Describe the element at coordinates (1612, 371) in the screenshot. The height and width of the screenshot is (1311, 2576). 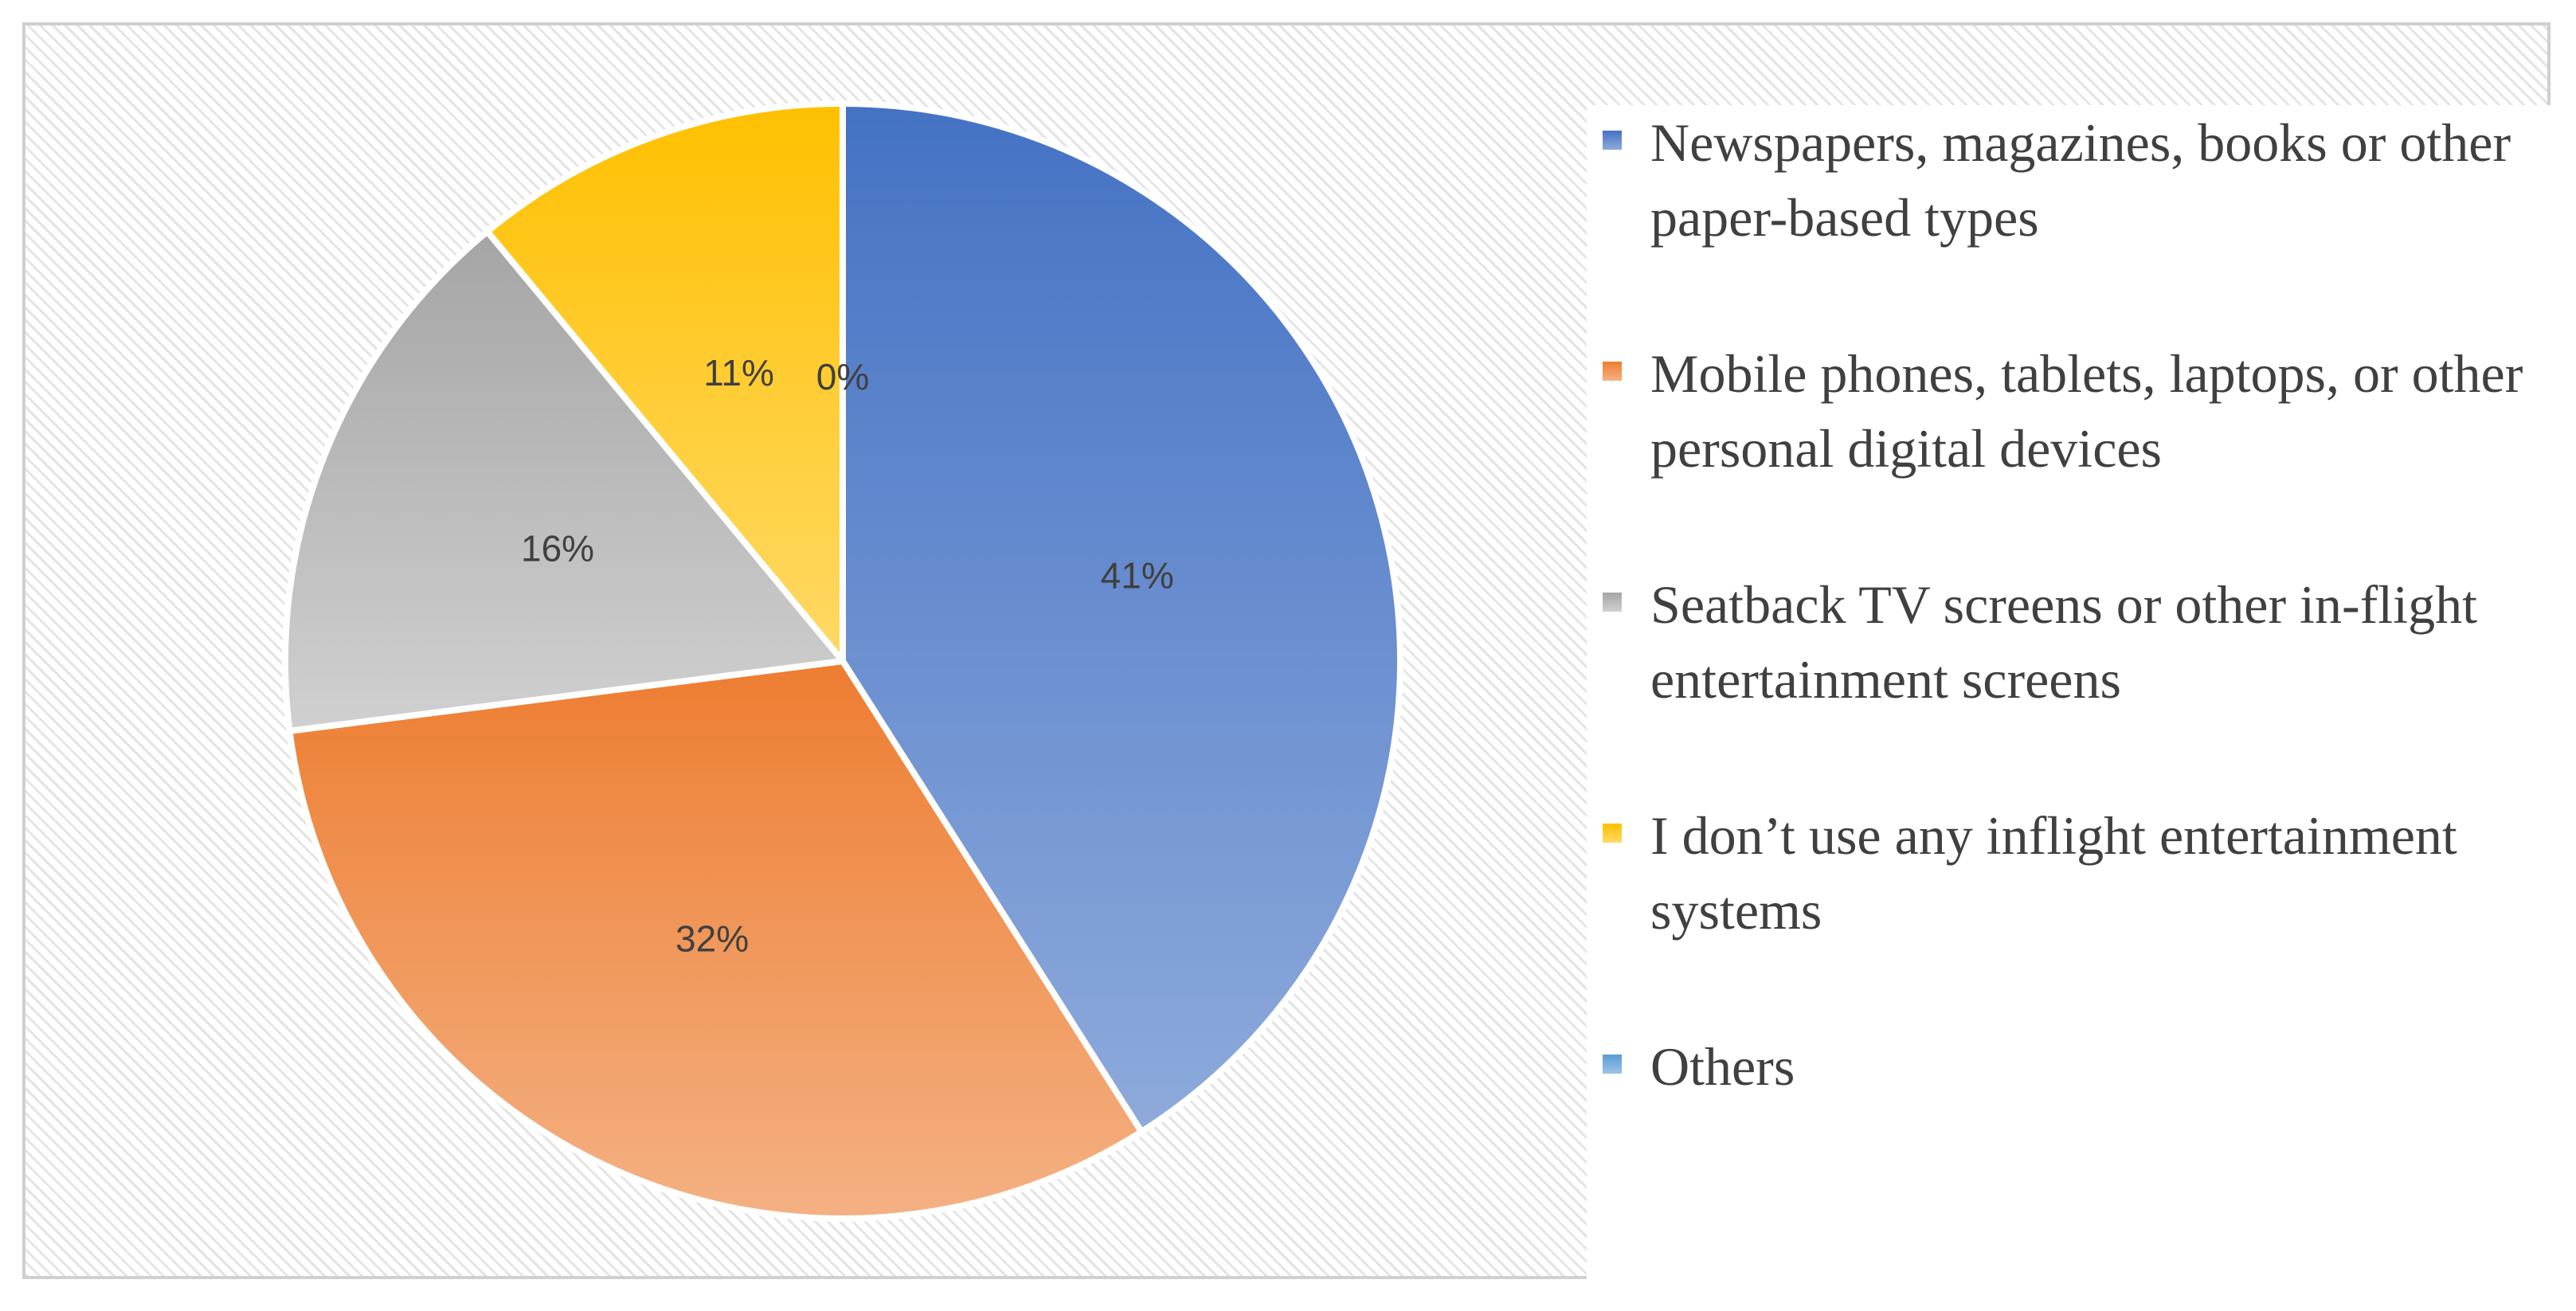
I see `legend-swatch-digital-devices` at that location.